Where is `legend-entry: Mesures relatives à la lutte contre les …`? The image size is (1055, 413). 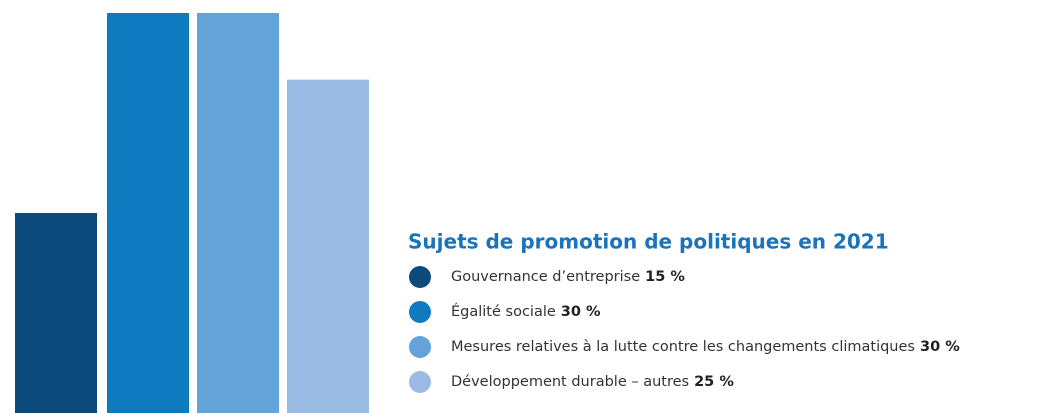 legend-entry: Mesures relatives à la lutte contre les … is located at coordinates (705, 347).